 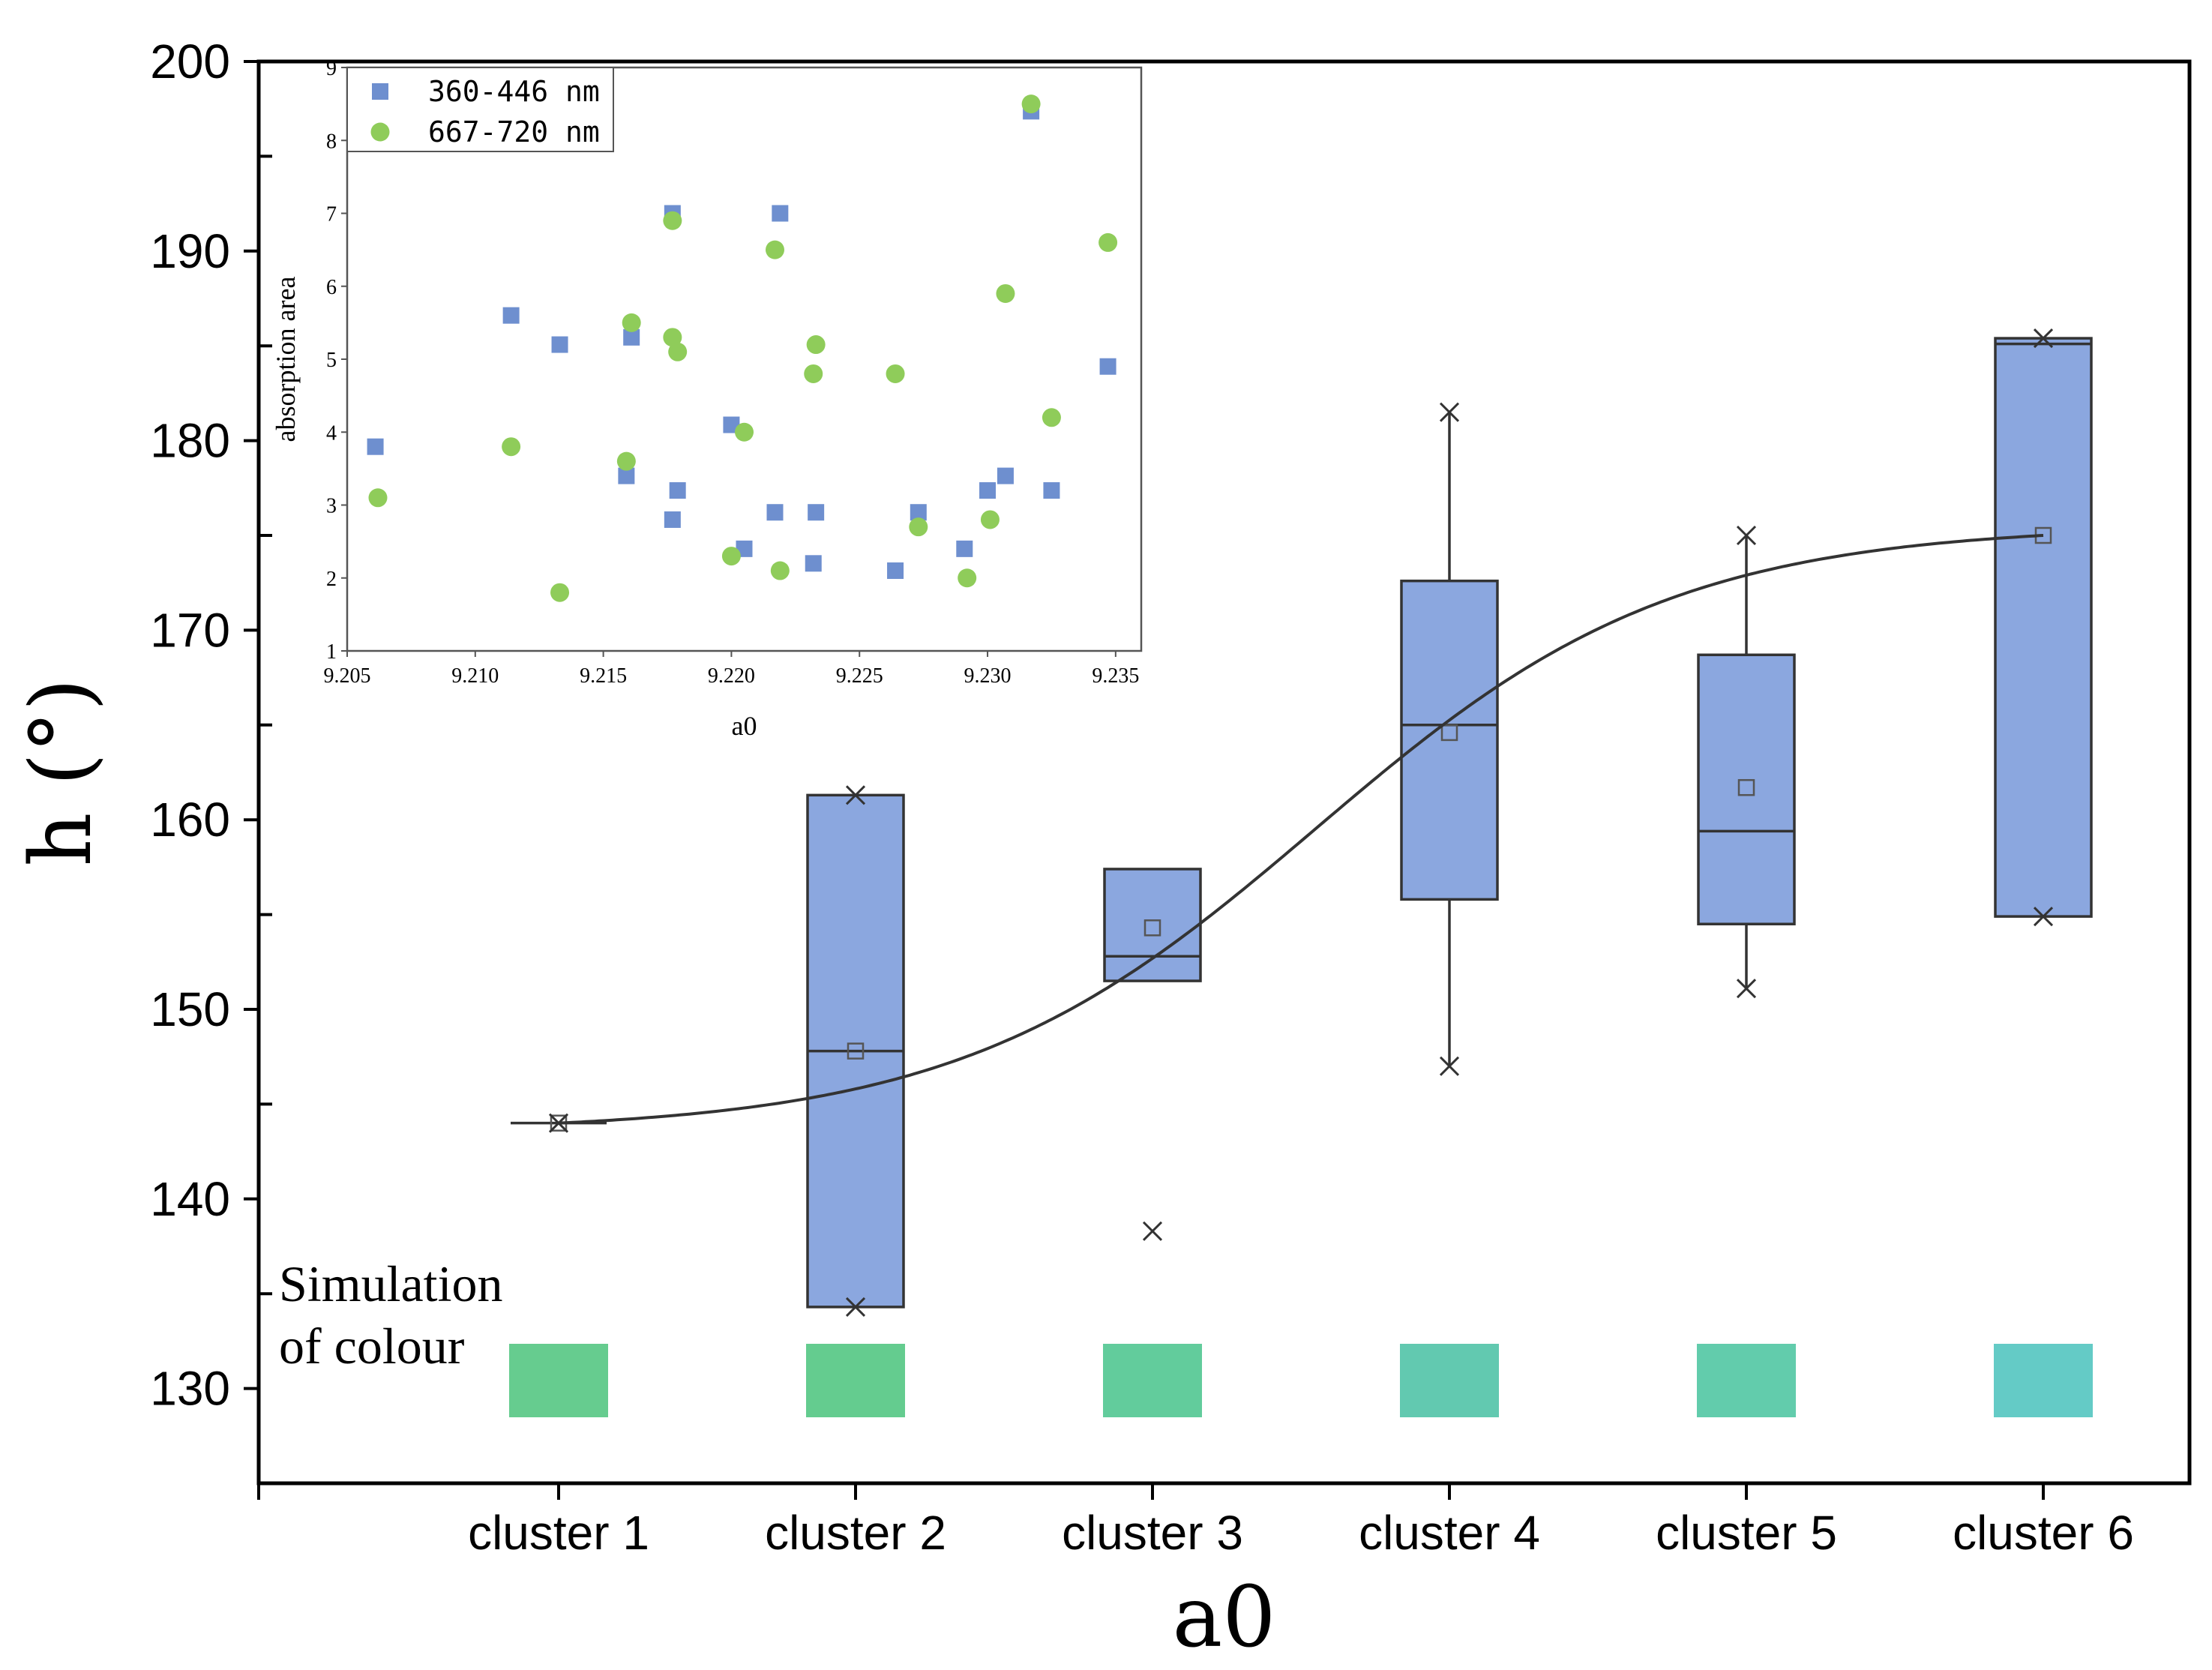 What do you see at coordinates (190, 61) in the screenshot?
I see `y-tick-label: 200` at bounding box center [190, 61].